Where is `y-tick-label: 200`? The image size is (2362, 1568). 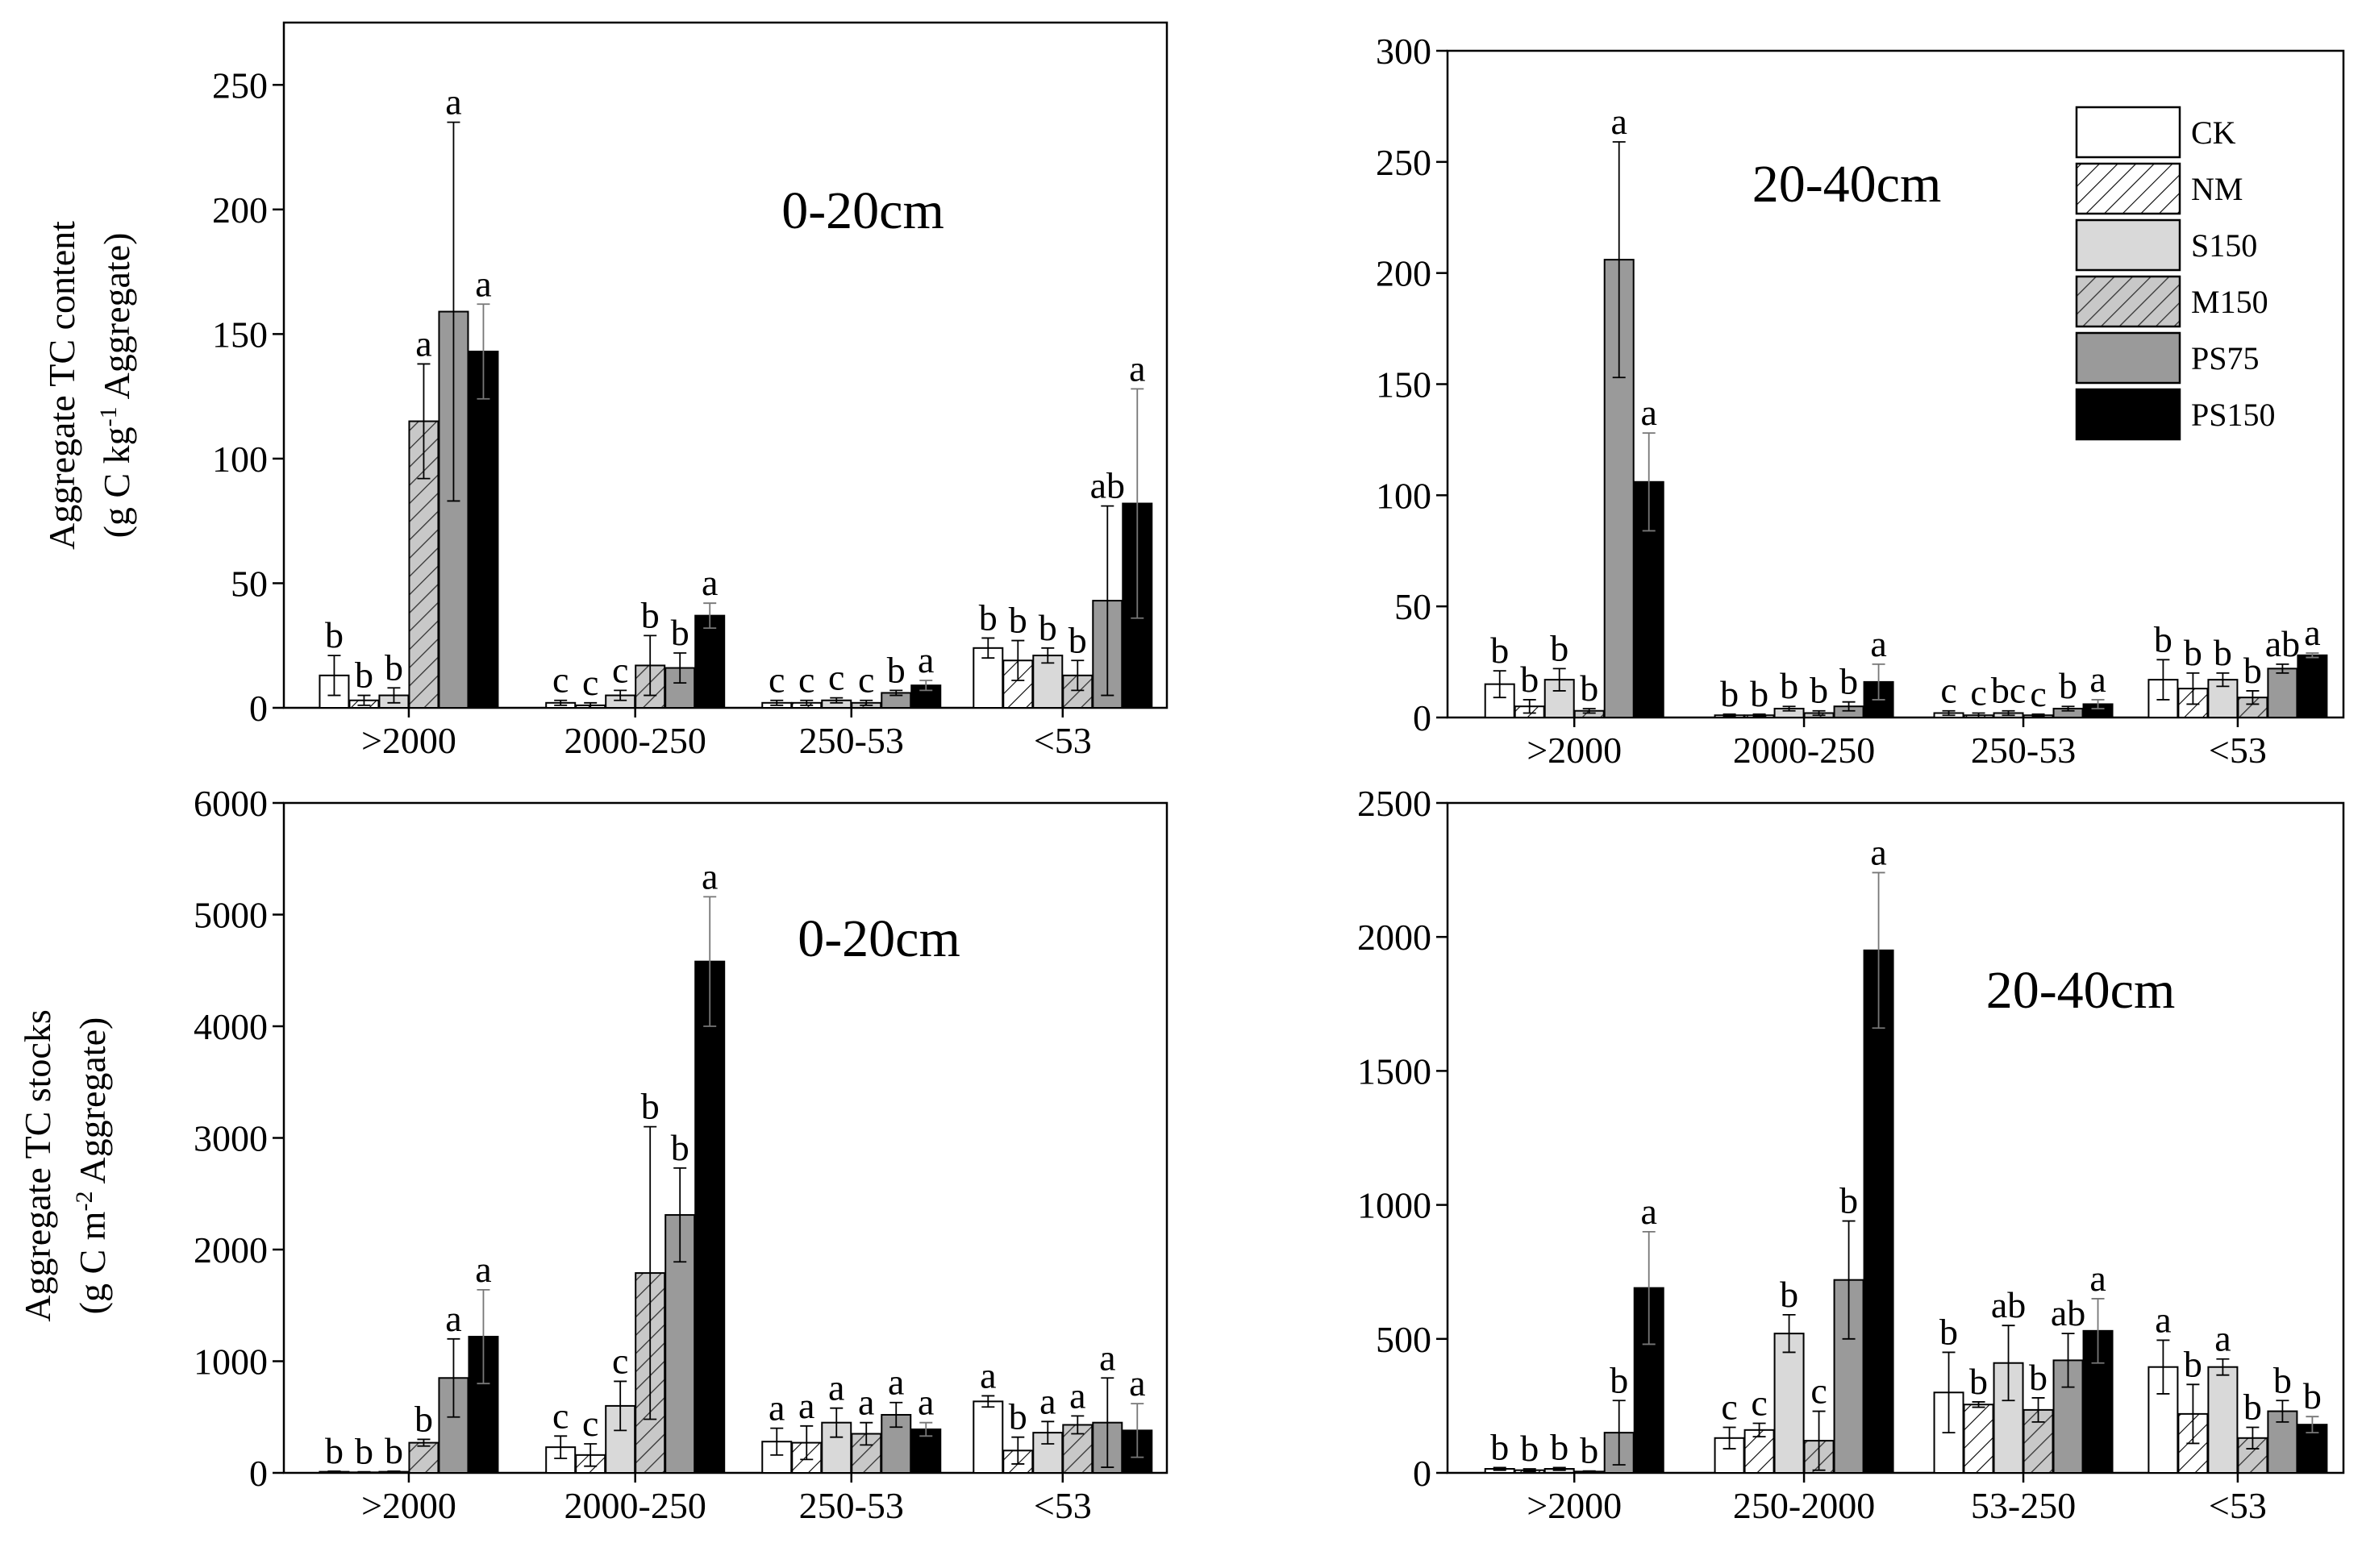 y-tick-label: 200 is located at coordinates (240, 210).